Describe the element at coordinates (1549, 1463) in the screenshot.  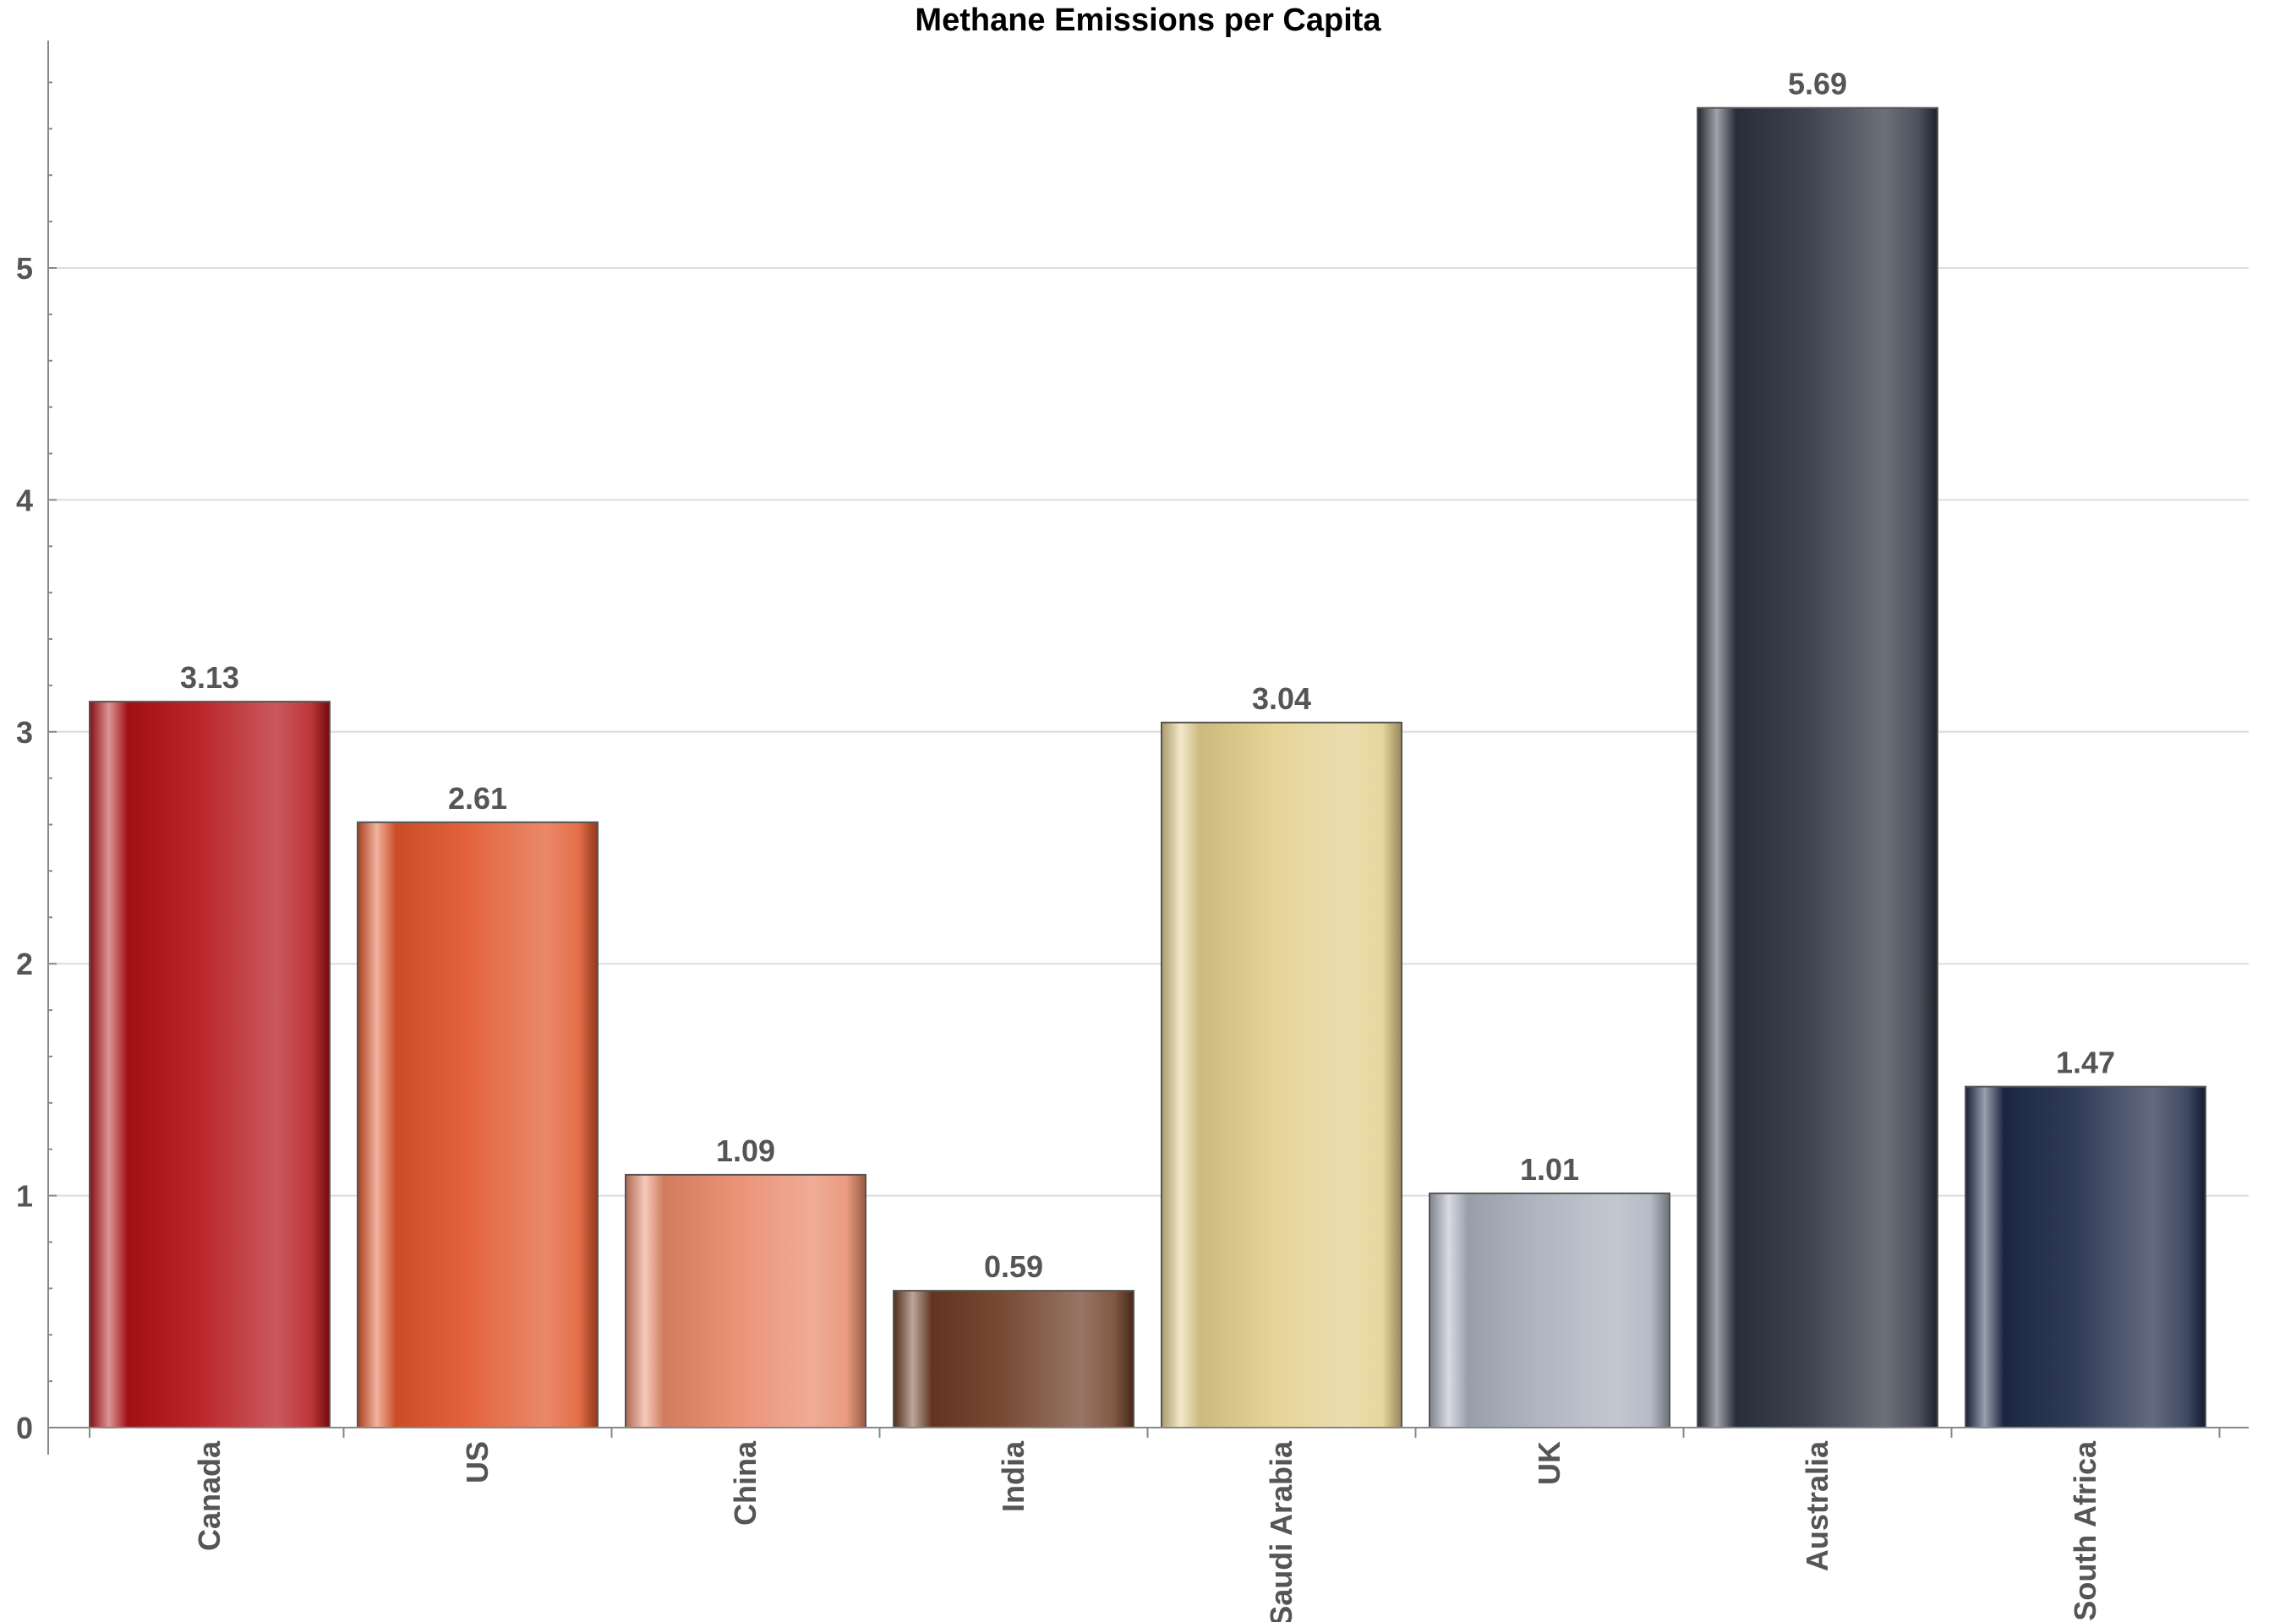
I see `x-tick-label: UK` at that location.